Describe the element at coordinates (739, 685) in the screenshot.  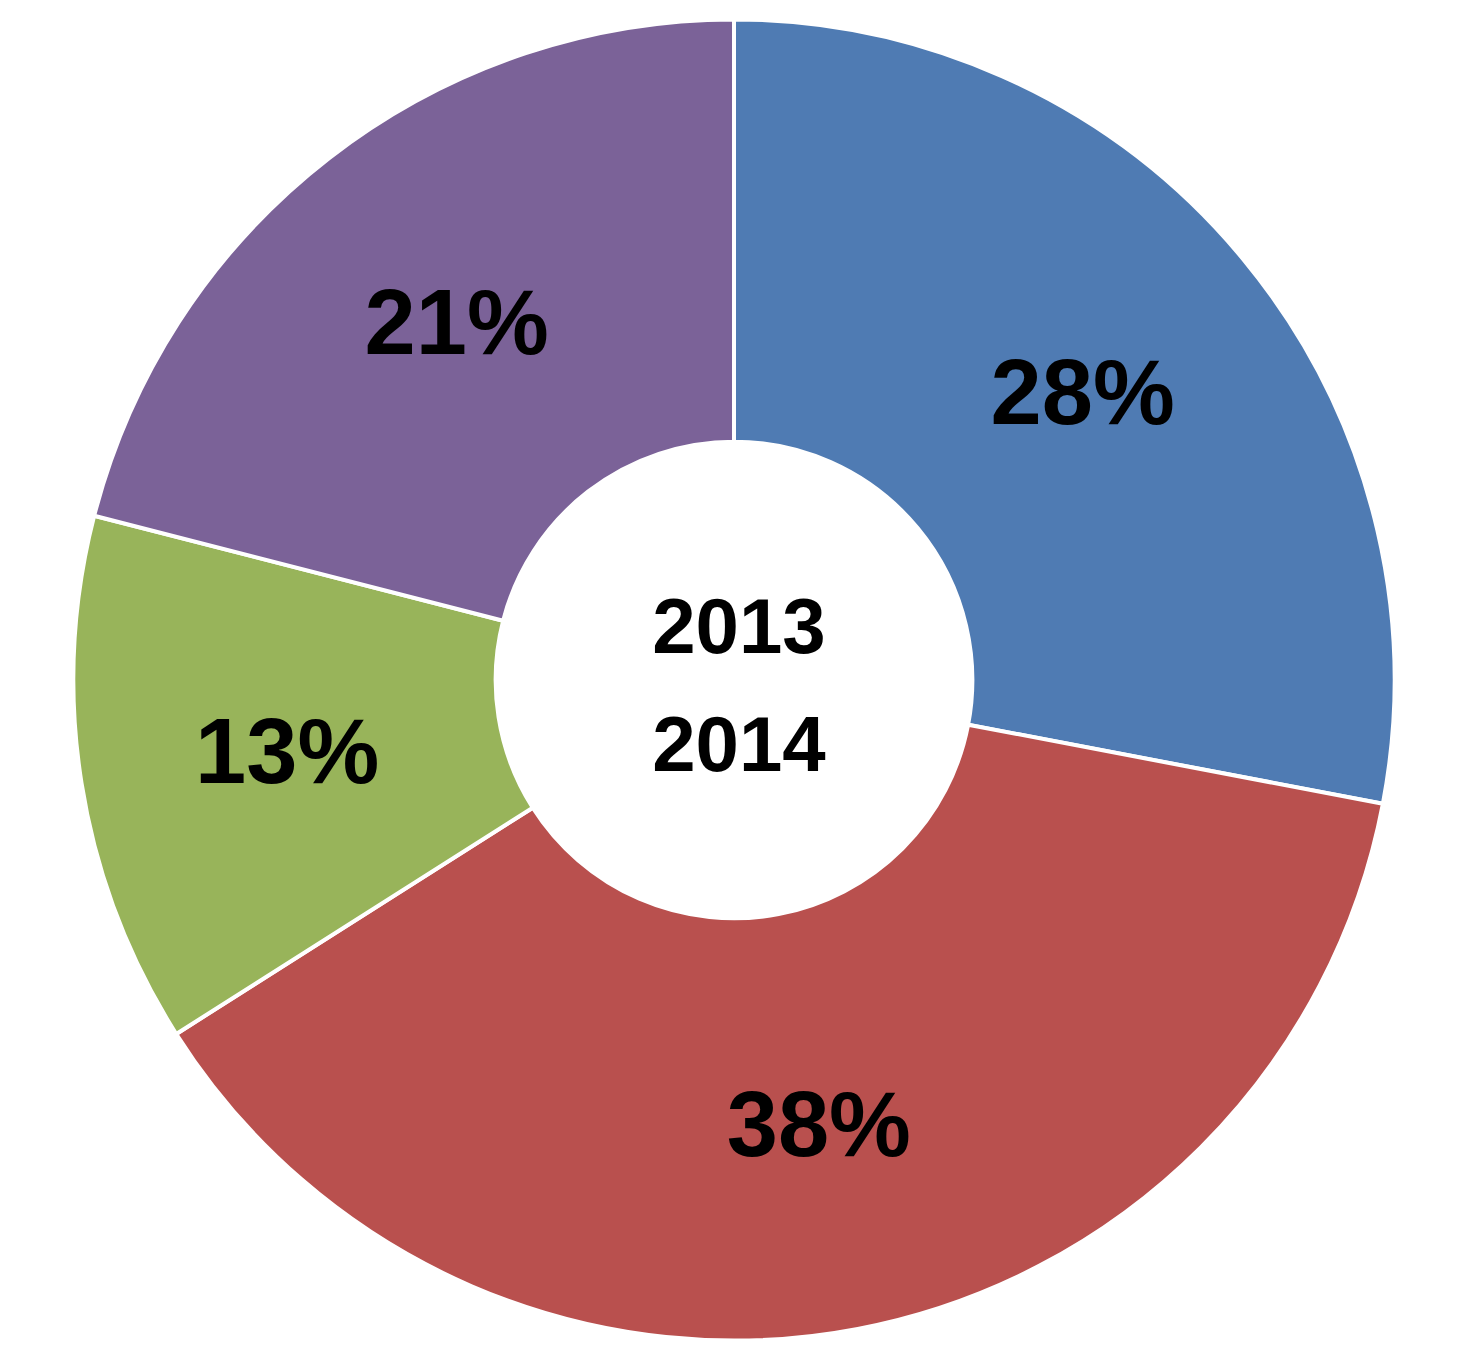
I see `text: 2013 2014` at that location.